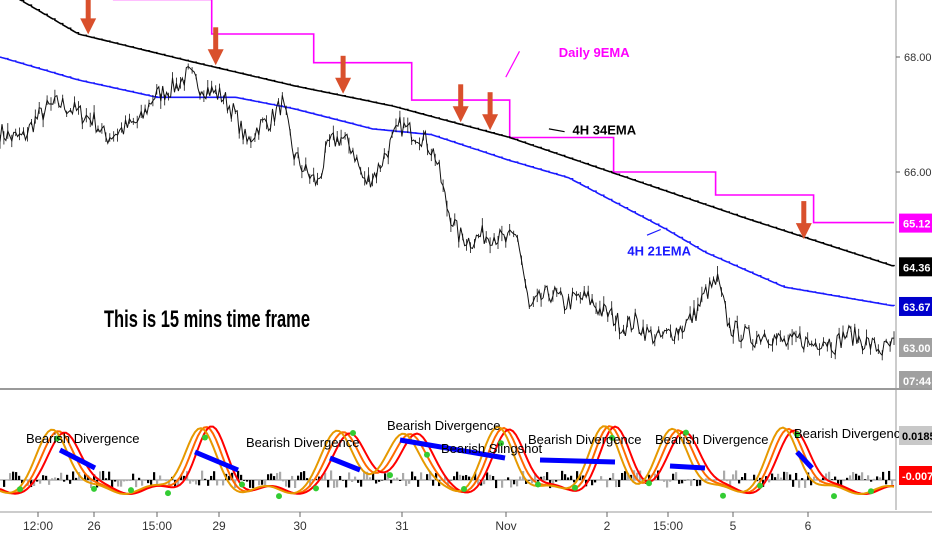 This screenshot has height=550, width=932. Describe the element at coordinates (808, 526) in the screenshot. I see `x-tick-label: 6` at that location.